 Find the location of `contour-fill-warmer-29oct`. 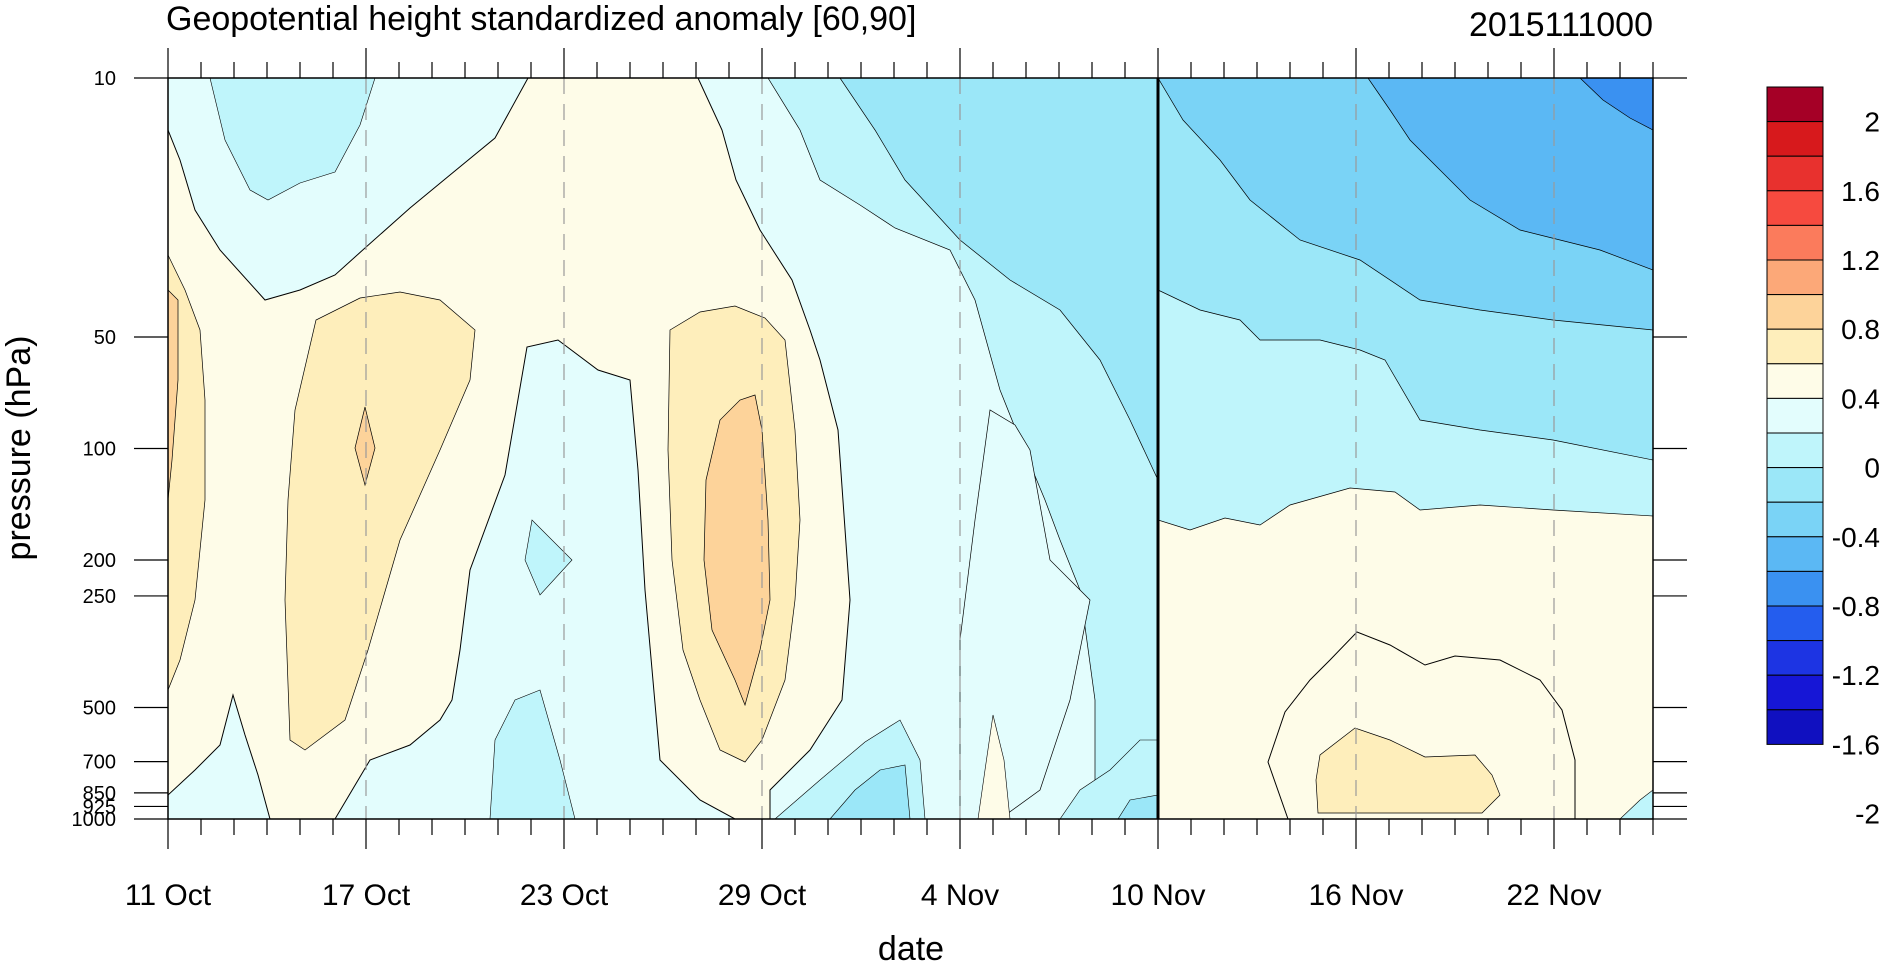

contour-fill-warmer-29oct is located at coordinates (737, 550).